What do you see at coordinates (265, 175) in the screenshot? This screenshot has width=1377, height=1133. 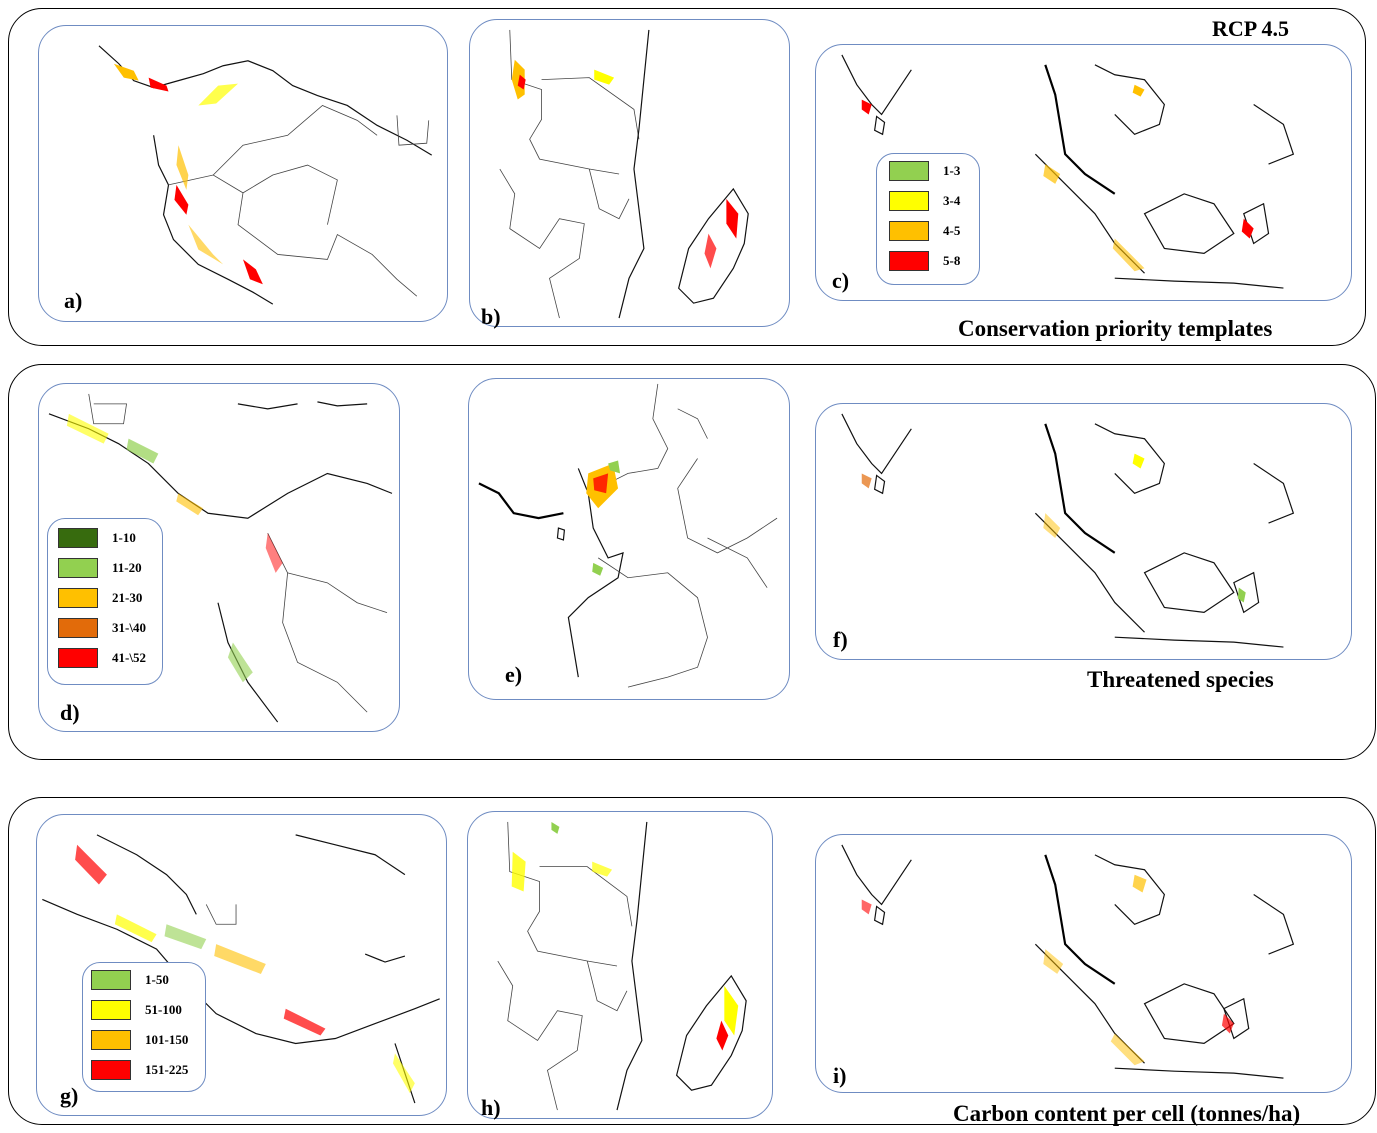 I see `south-america-map` at bounding box center [265, 175].